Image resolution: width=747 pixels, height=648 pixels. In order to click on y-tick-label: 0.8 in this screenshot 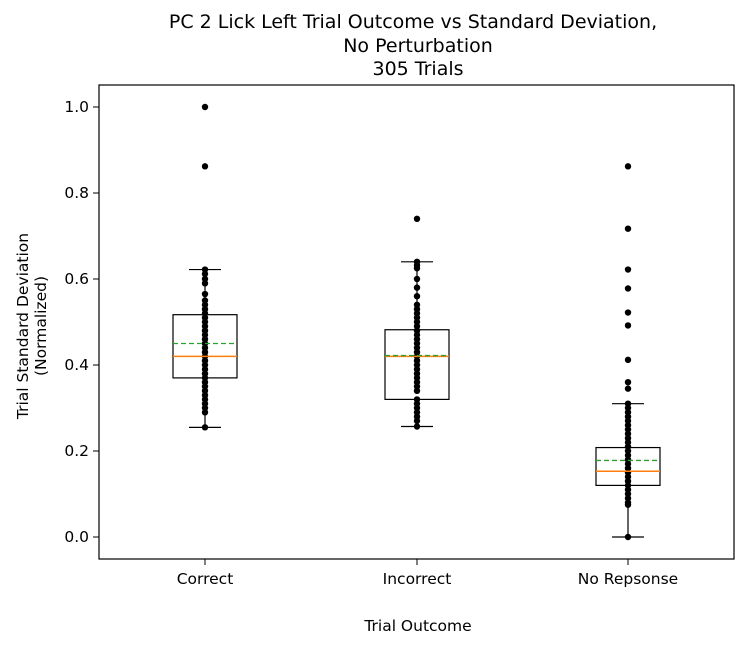, I will do `click(76, 193)`.